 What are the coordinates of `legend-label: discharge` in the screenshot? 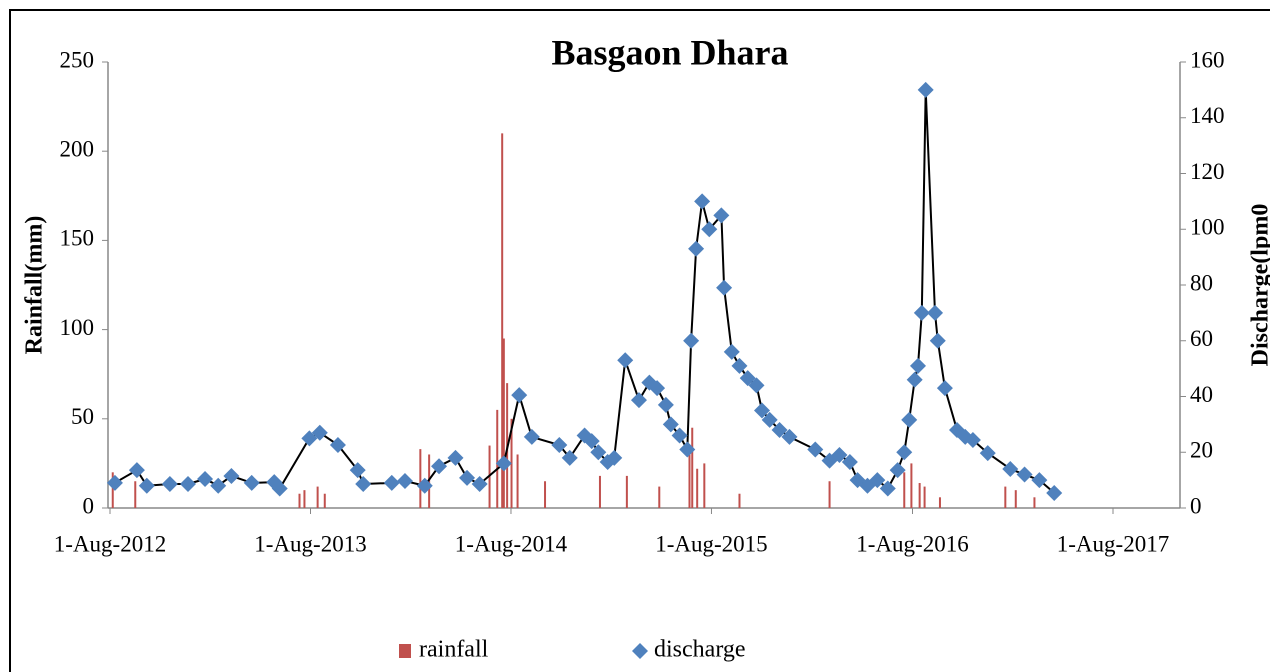 It's located at (700, 650).